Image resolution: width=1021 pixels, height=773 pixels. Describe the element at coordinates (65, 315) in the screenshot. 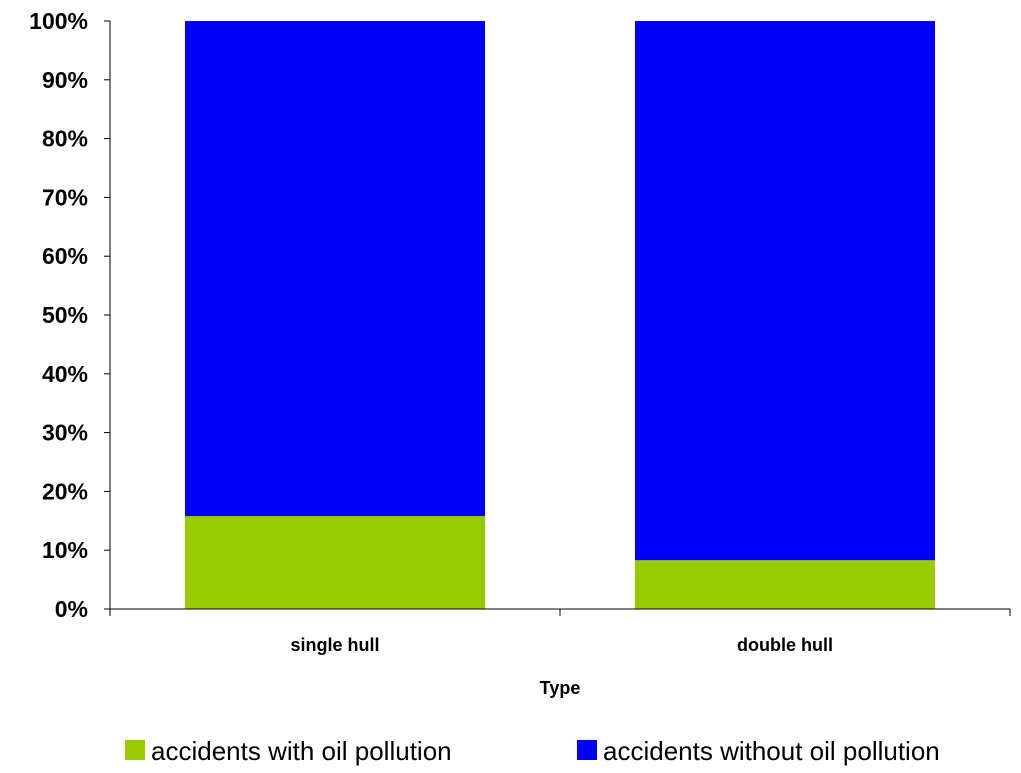

I see `y-tick-label: 50%` at that location.